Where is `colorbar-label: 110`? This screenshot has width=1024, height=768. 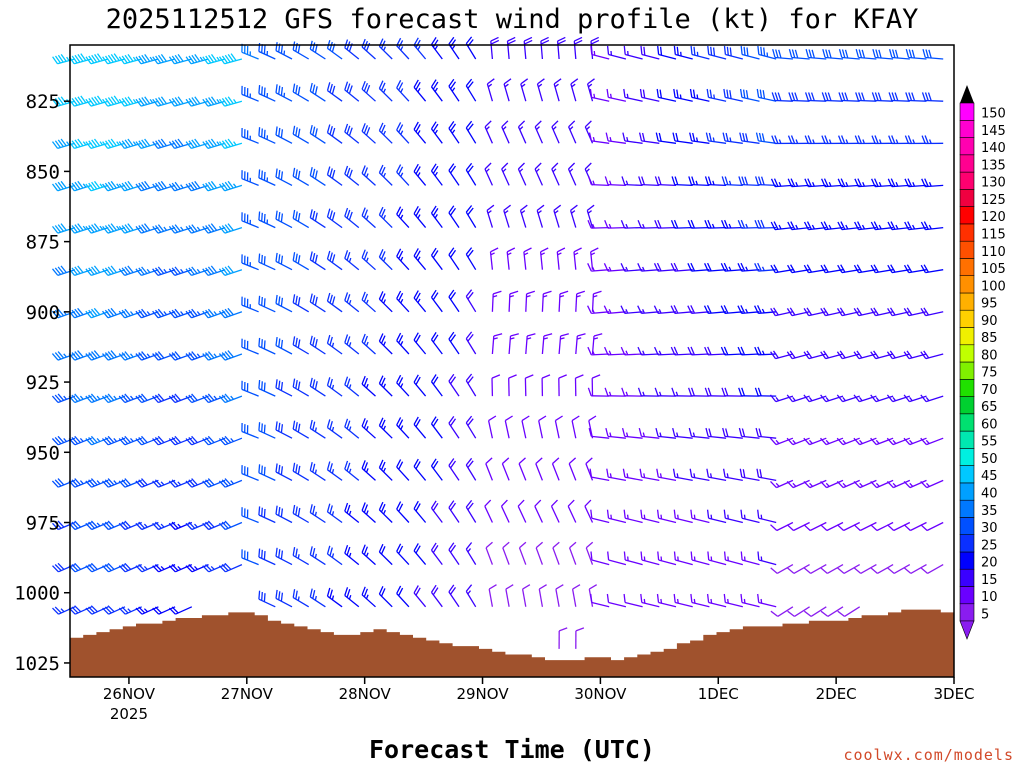 colorbar-label: 110 is located at coordinates (993, 252).